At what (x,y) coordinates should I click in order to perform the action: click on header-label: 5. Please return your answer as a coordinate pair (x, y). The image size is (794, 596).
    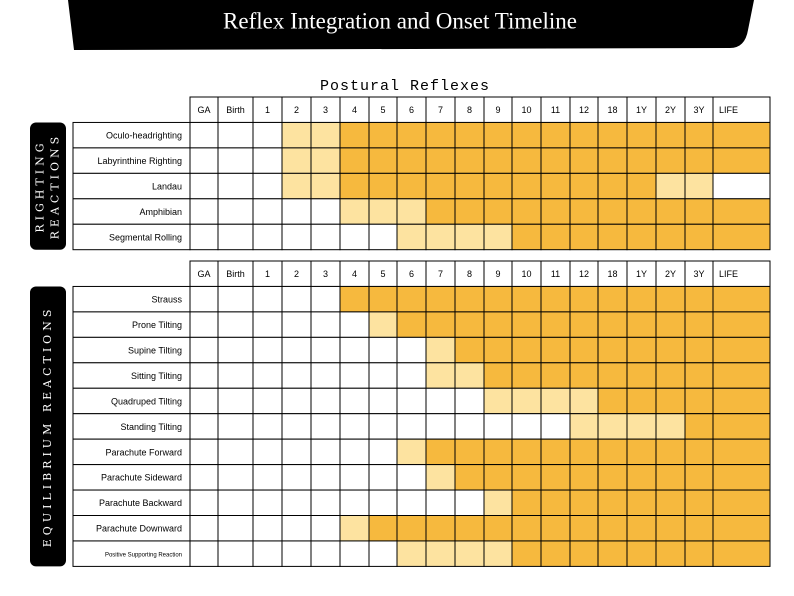
    Looking at the image, I should click on (382, 274).